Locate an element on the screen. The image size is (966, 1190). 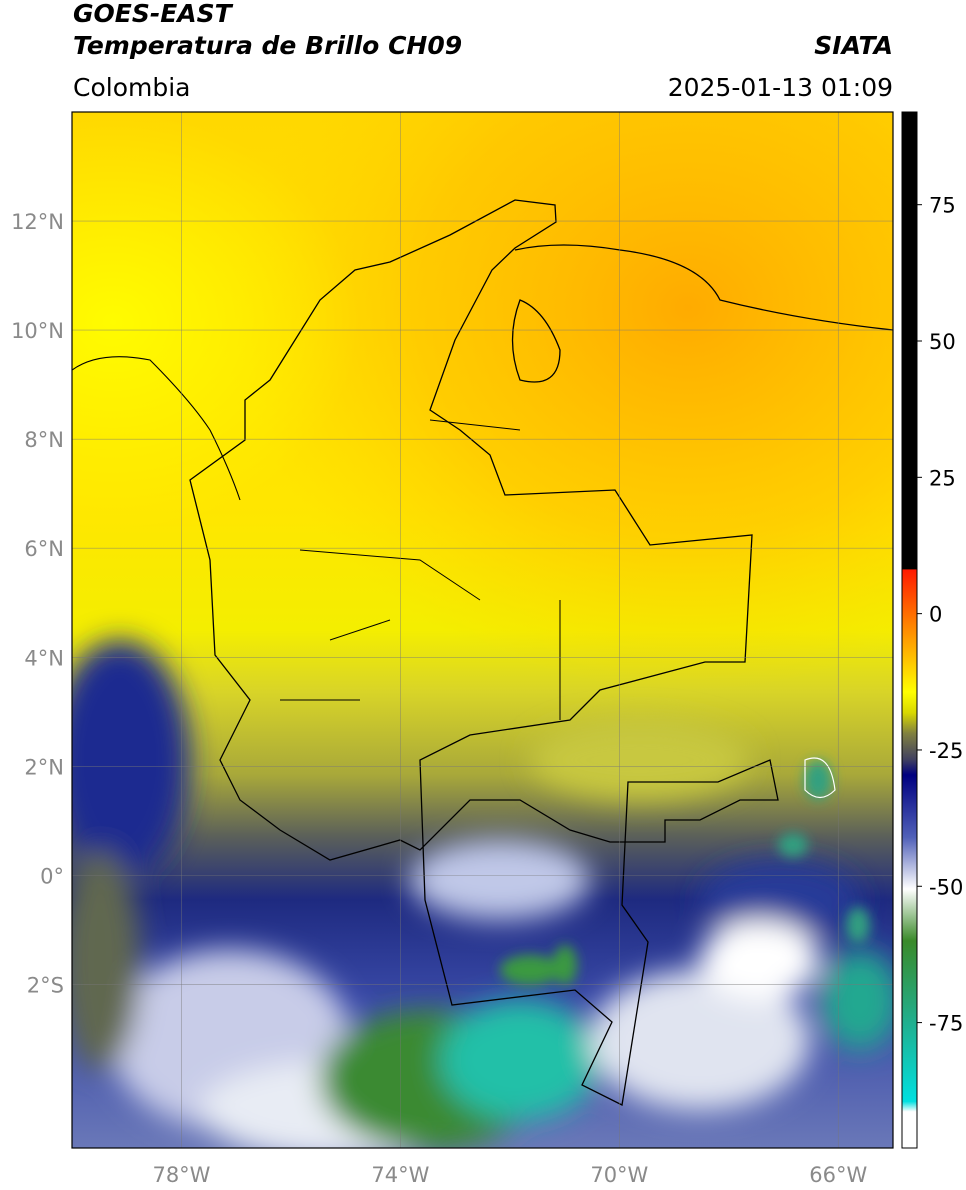
colorbar-tick-label: -75 is located at coordinates (946, 1024).